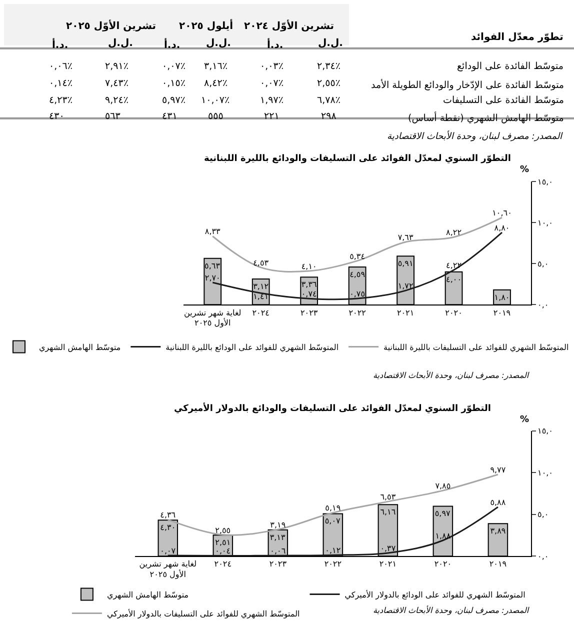 The image size is (574, 635). Describe the element at coordinates (333, 551) in the screenshot. I see `data-label: ٠,١٢` at that location.